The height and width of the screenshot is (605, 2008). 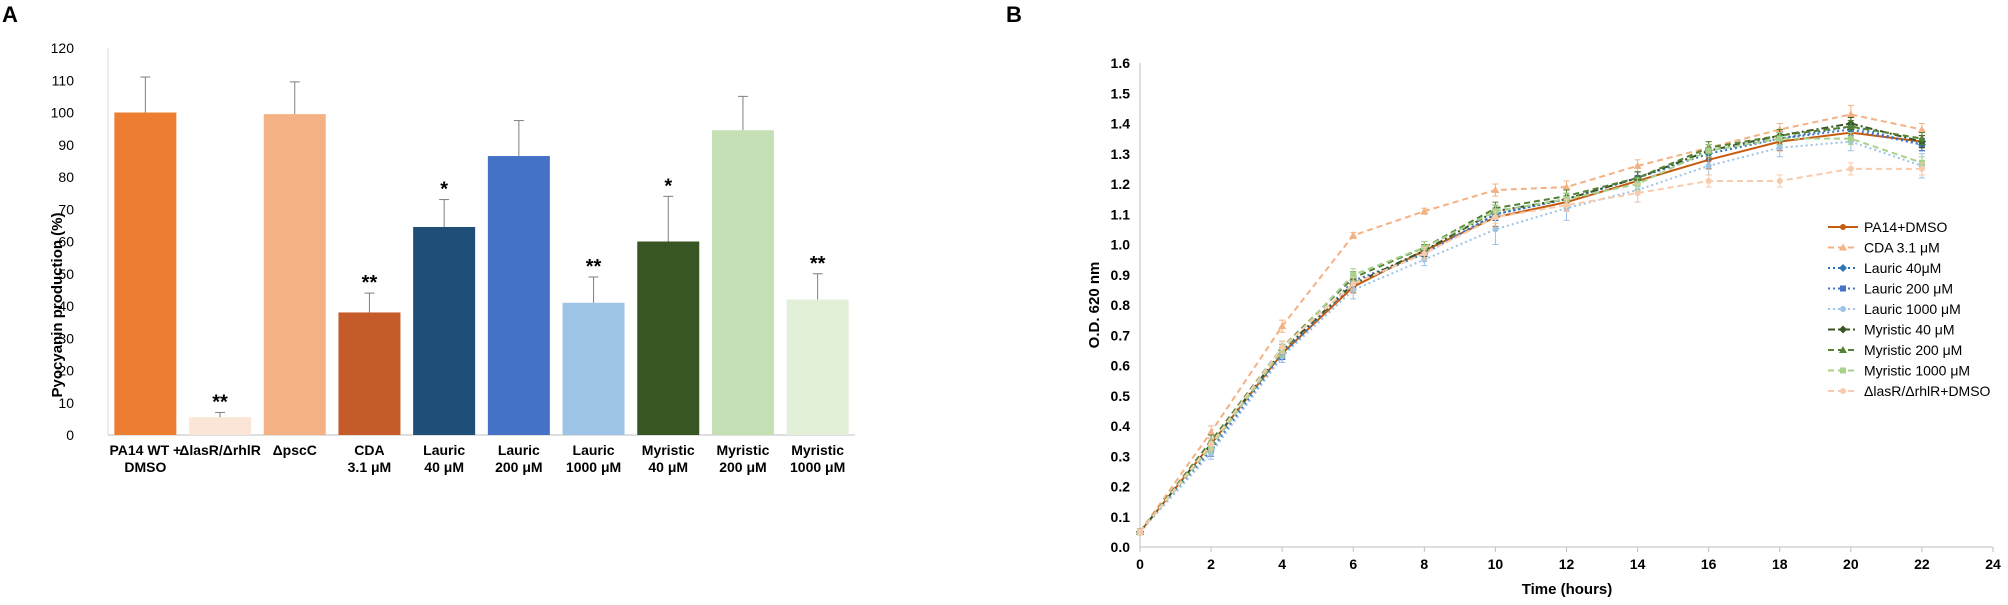 I want to click on line-chart-x-tick-label: 10, so click(x=1496, y=564).